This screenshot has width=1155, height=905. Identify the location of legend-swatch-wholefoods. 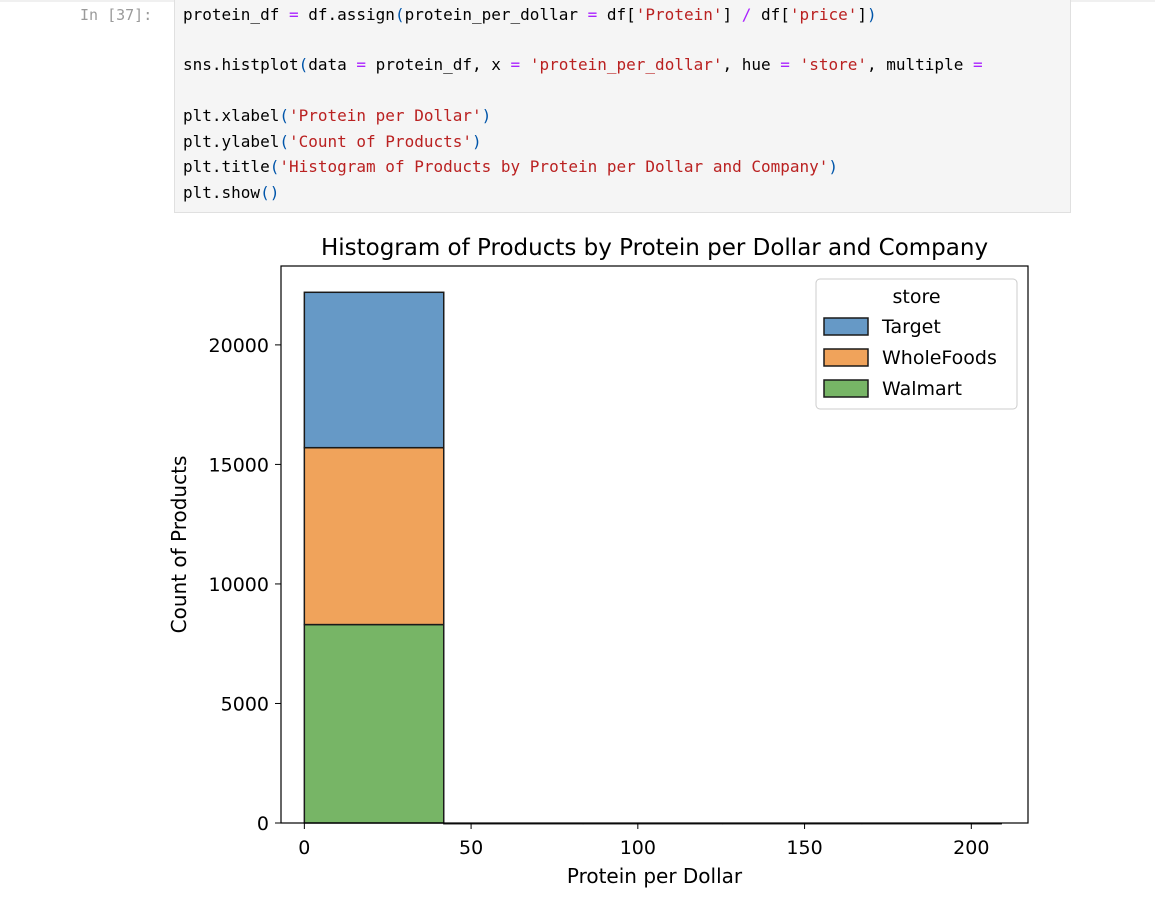
(846, 357).